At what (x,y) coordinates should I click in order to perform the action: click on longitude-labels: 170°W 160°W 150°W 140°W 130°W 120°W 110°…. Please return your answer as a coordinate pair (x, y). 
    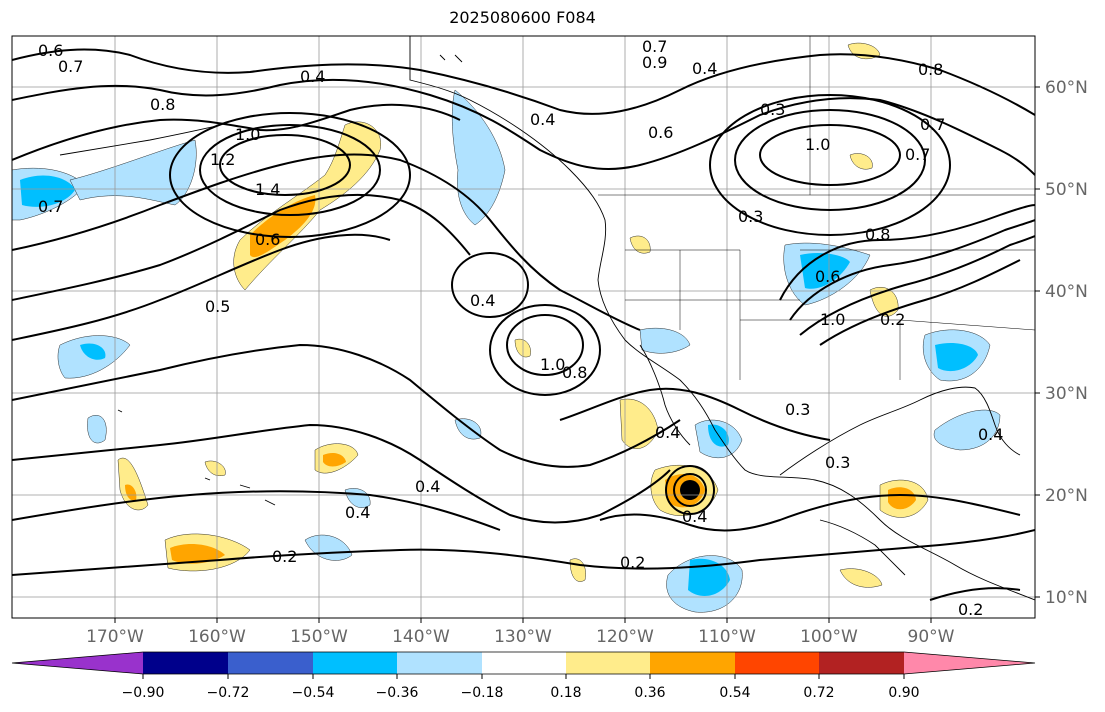
    Looking at the image, I should click on (520, 637).